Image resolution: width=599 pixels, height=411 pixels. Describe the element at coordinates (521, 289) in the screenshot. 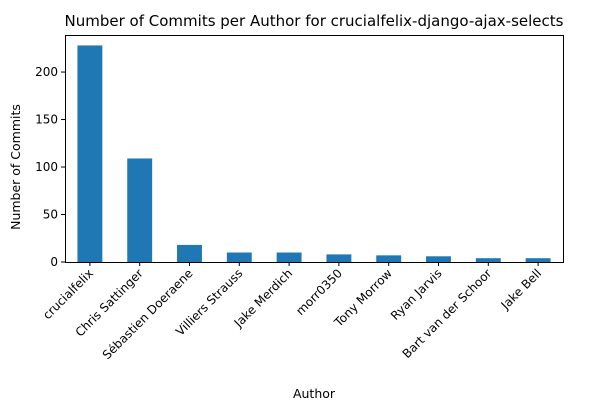

I see `x-tick-label: Jake Bell` at that location.